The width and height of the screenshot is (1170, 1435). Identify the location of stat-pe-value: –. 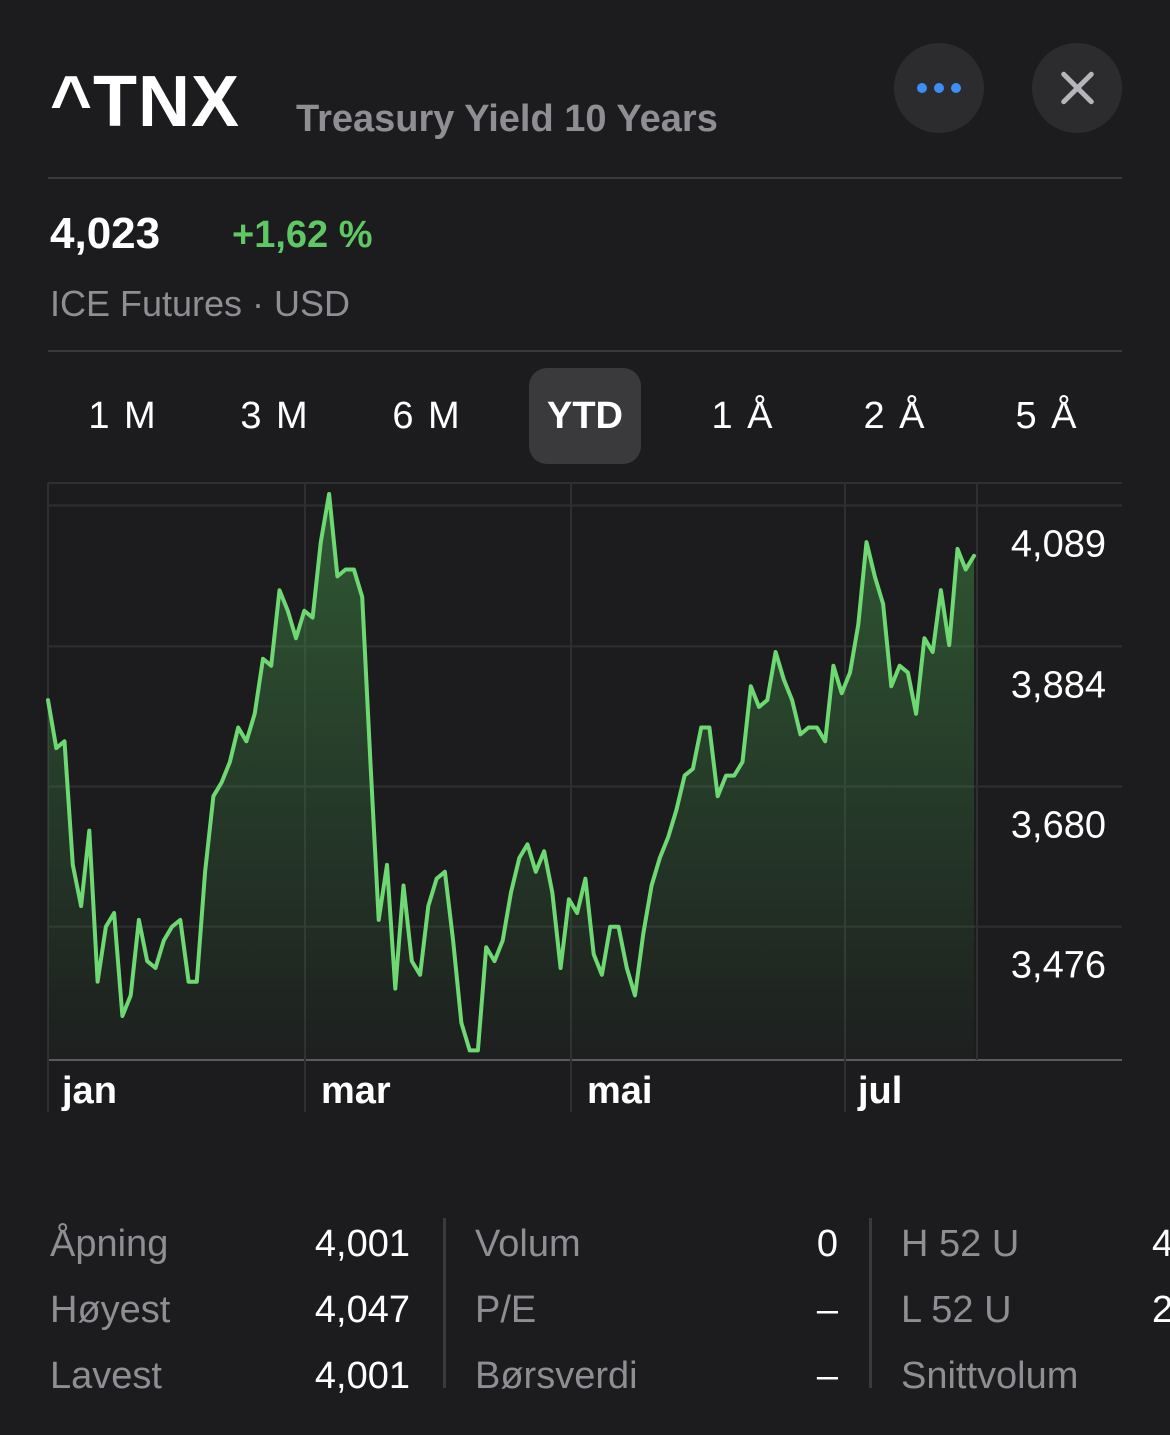
(827, 1310).